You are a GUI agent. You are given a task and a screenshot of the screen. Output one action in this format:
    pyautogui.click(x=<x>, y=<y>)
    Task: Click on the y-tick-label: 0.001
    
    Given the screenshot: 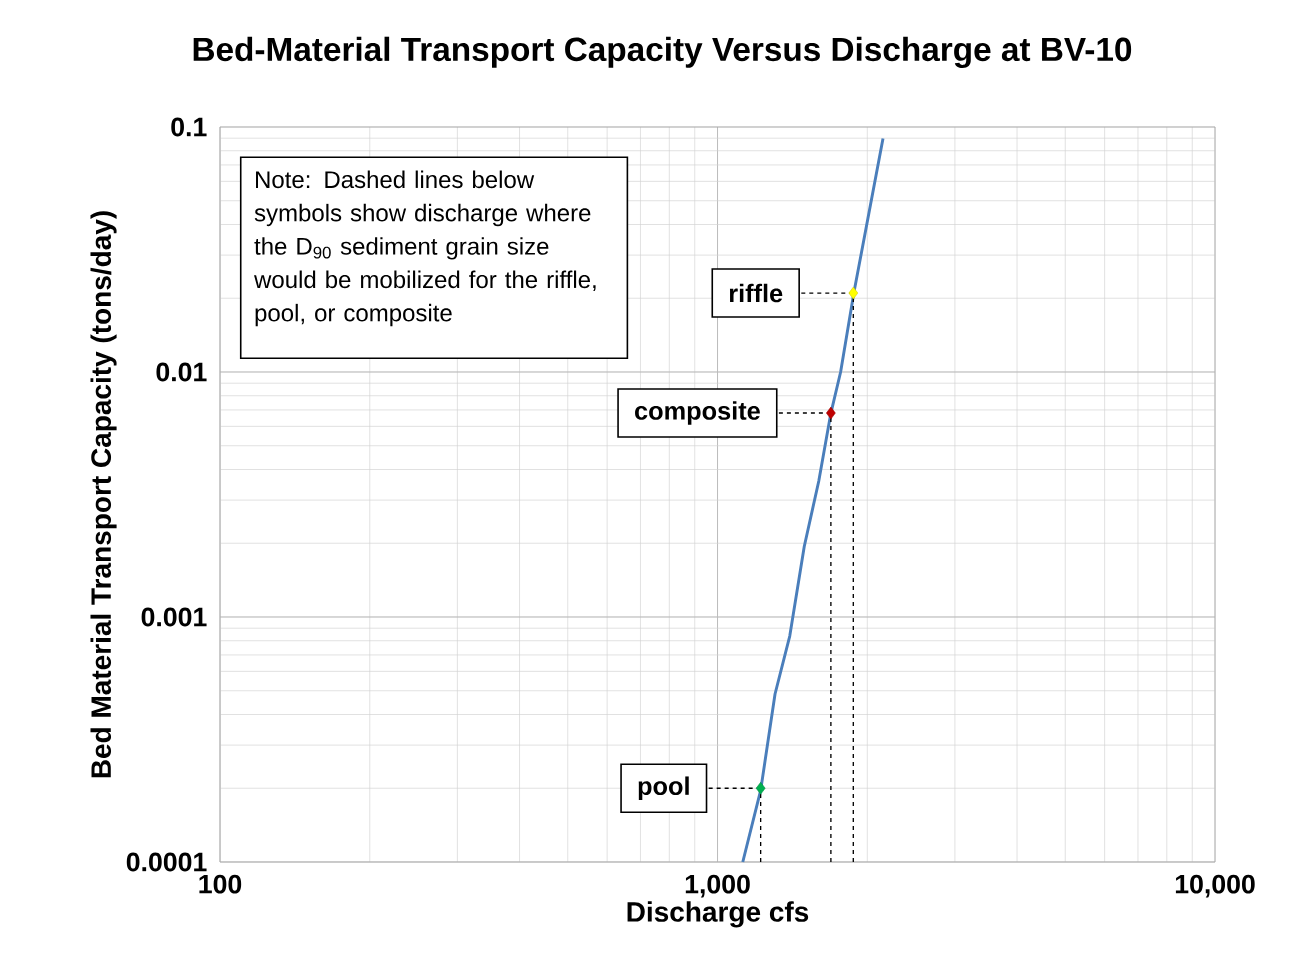 What is the action you would take?
    pyautogui.click(x=174, y=617)
    